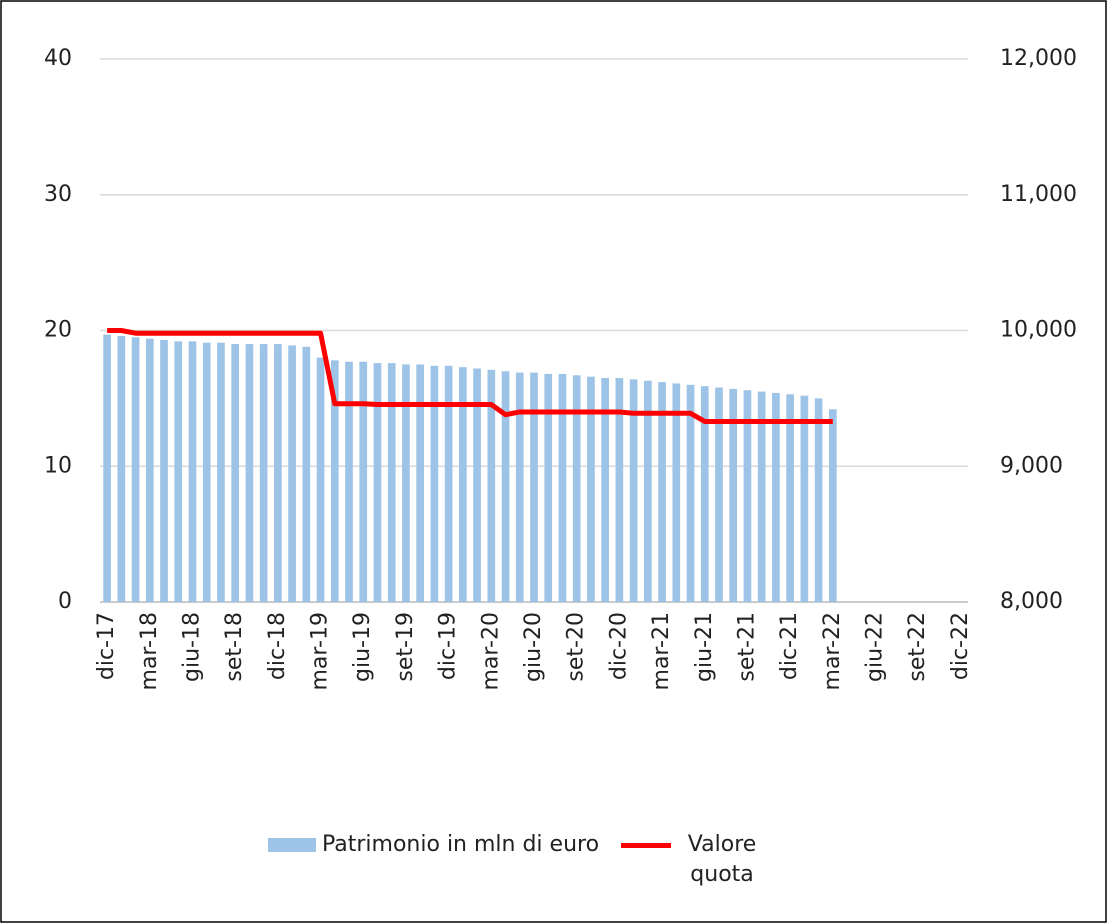  Describe the element at coordinates (875, 647) in the screenshot. I see `x-tick-label: giu-22` at that location.